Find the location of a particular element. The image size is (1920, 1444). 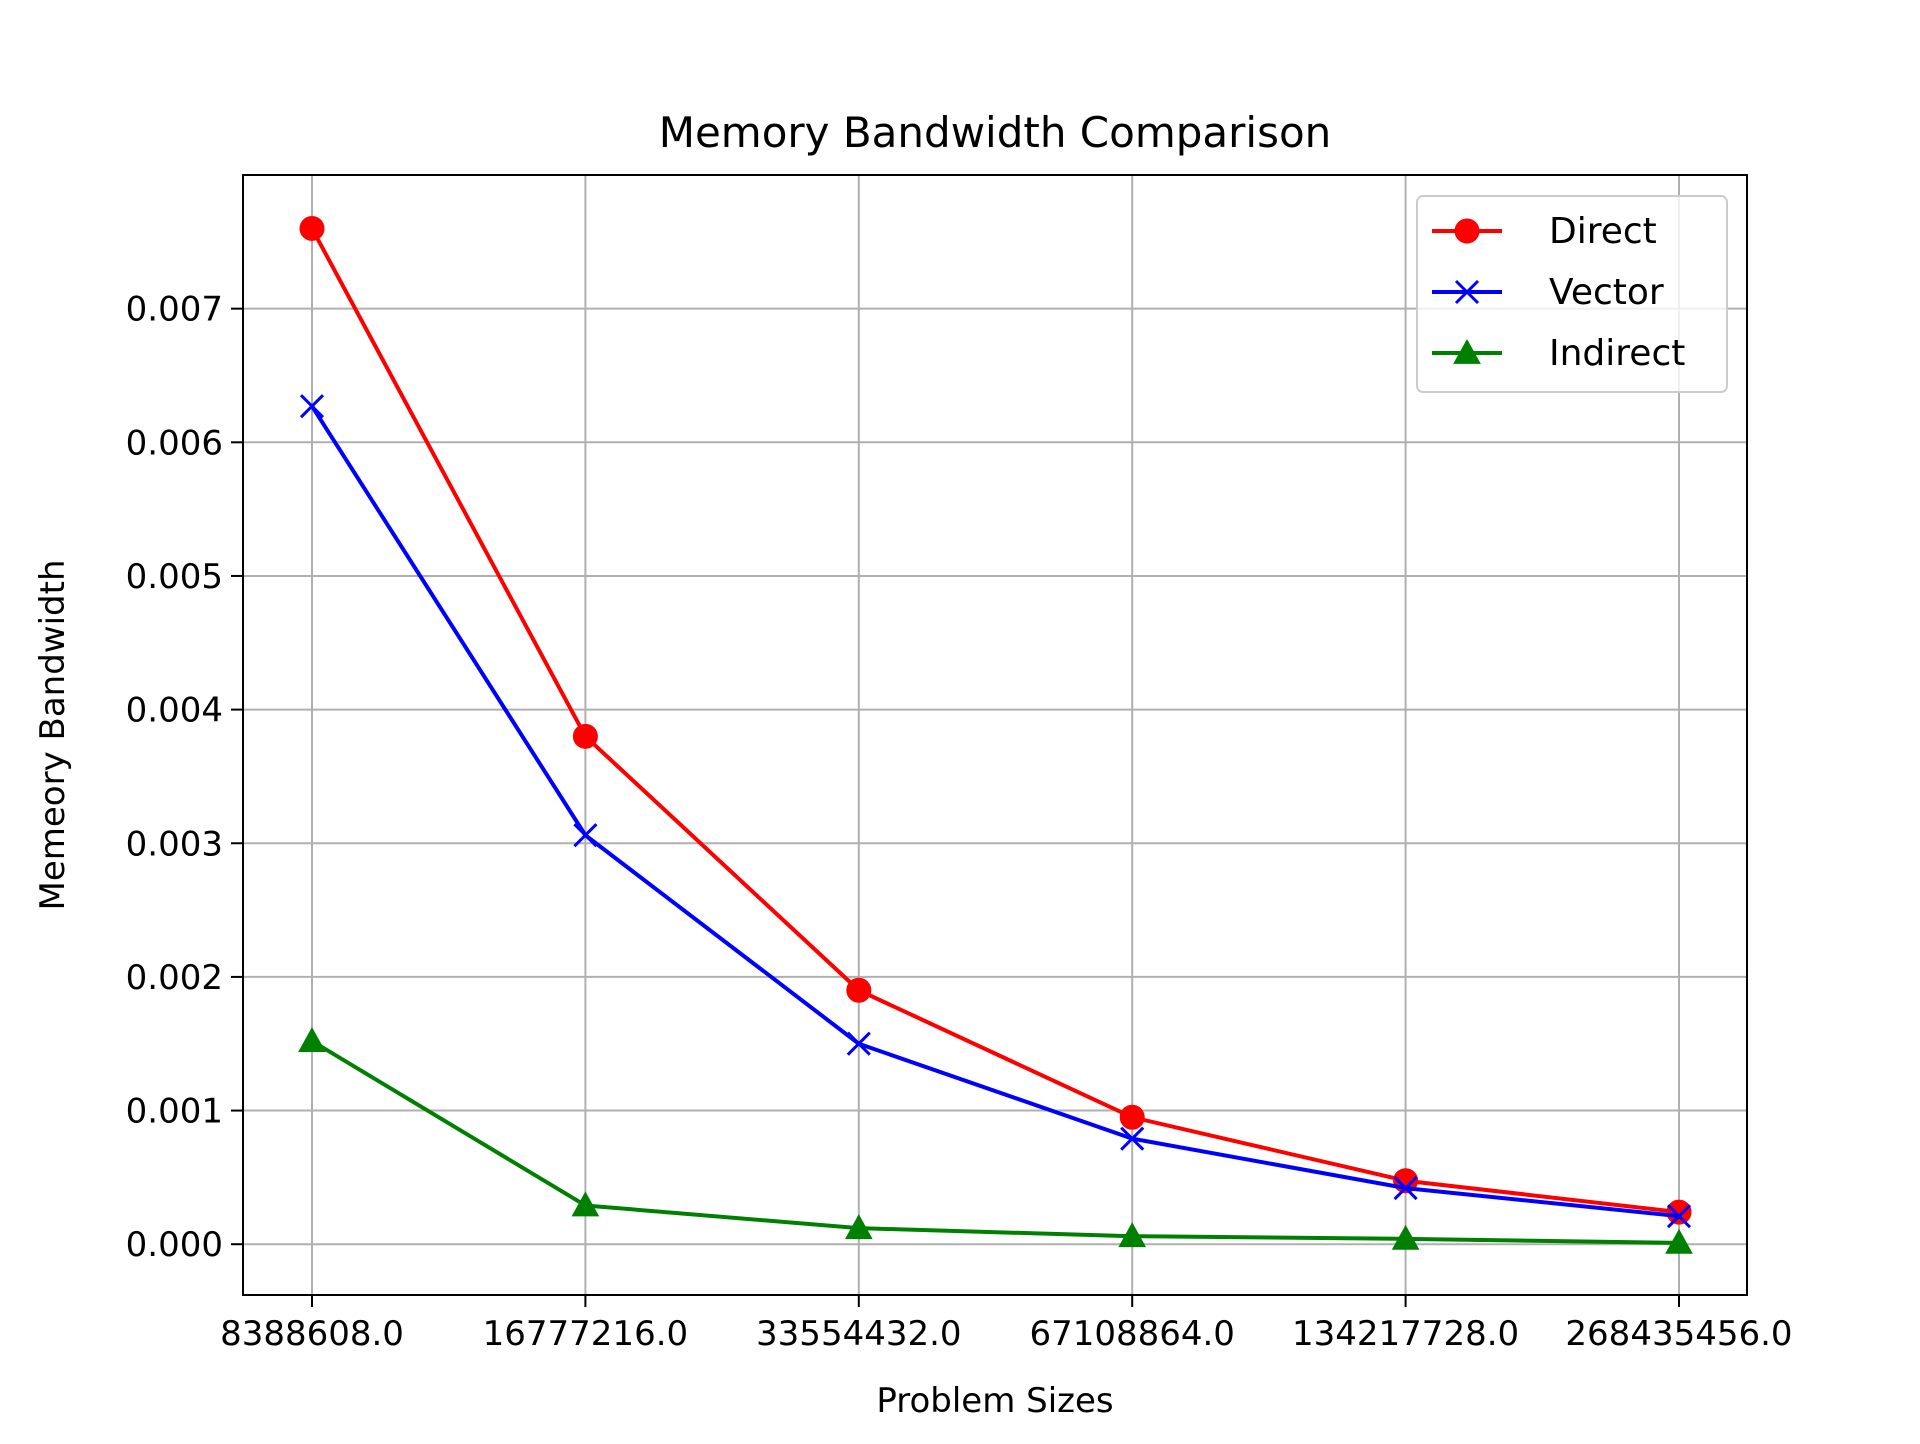

x-axis-label: Problem Sizes is located at coordinates (994, 1401).